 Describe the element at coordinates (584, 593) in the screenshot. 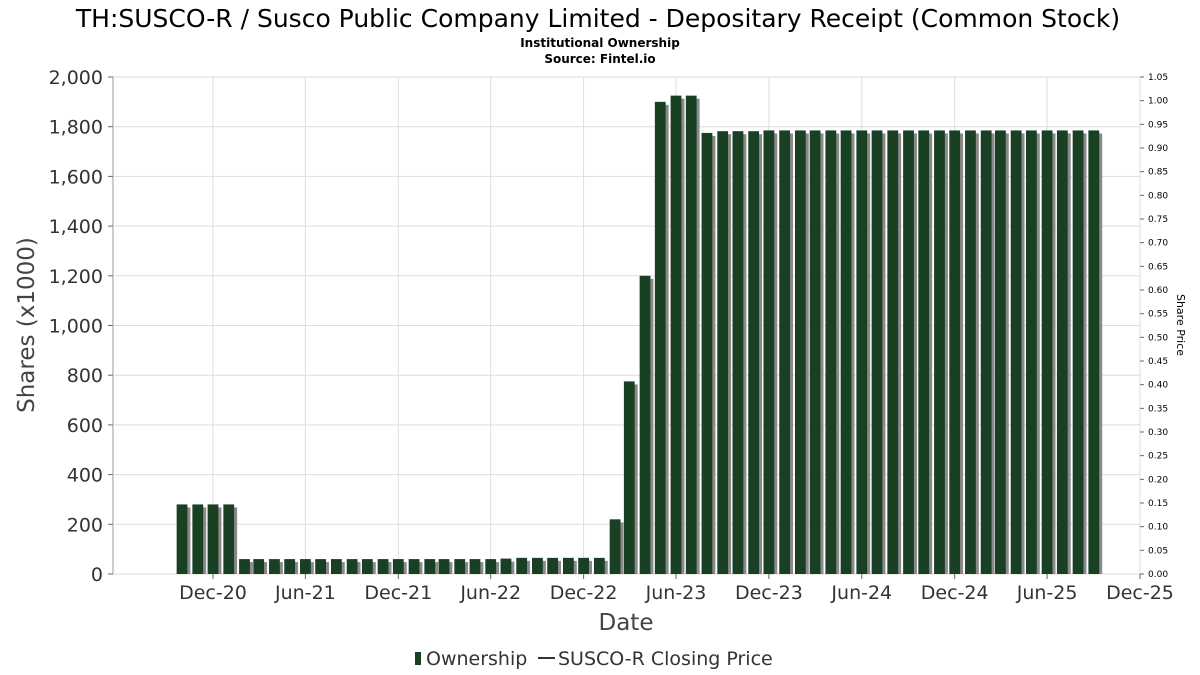

I see `x-tick-label: Dec-22` at that location.